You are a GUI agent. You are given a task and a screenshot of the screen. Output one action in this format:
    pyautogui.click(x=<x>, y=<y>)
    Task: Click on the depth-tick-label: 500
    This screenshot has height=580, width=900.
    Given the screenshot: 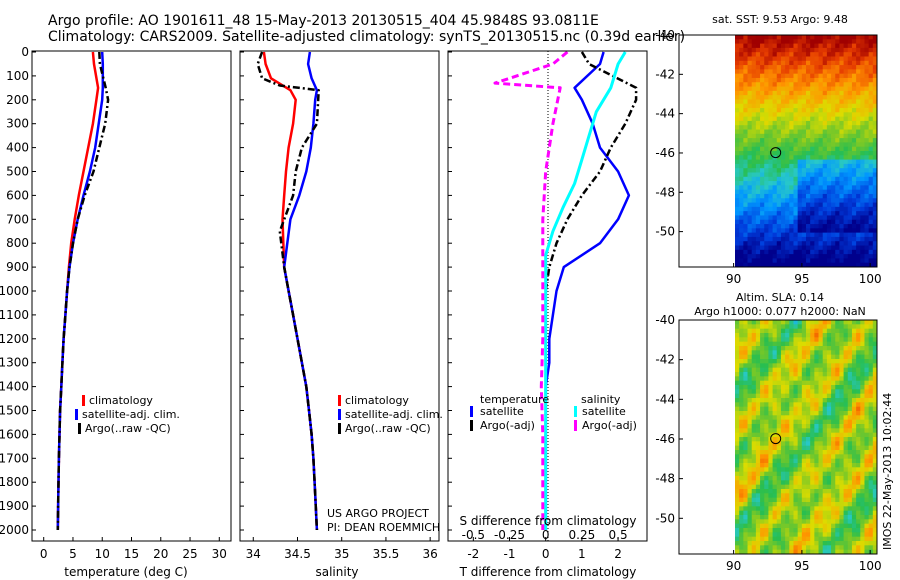 What is the action you would take?
    pyautogui.click(x=17, y=172)
    